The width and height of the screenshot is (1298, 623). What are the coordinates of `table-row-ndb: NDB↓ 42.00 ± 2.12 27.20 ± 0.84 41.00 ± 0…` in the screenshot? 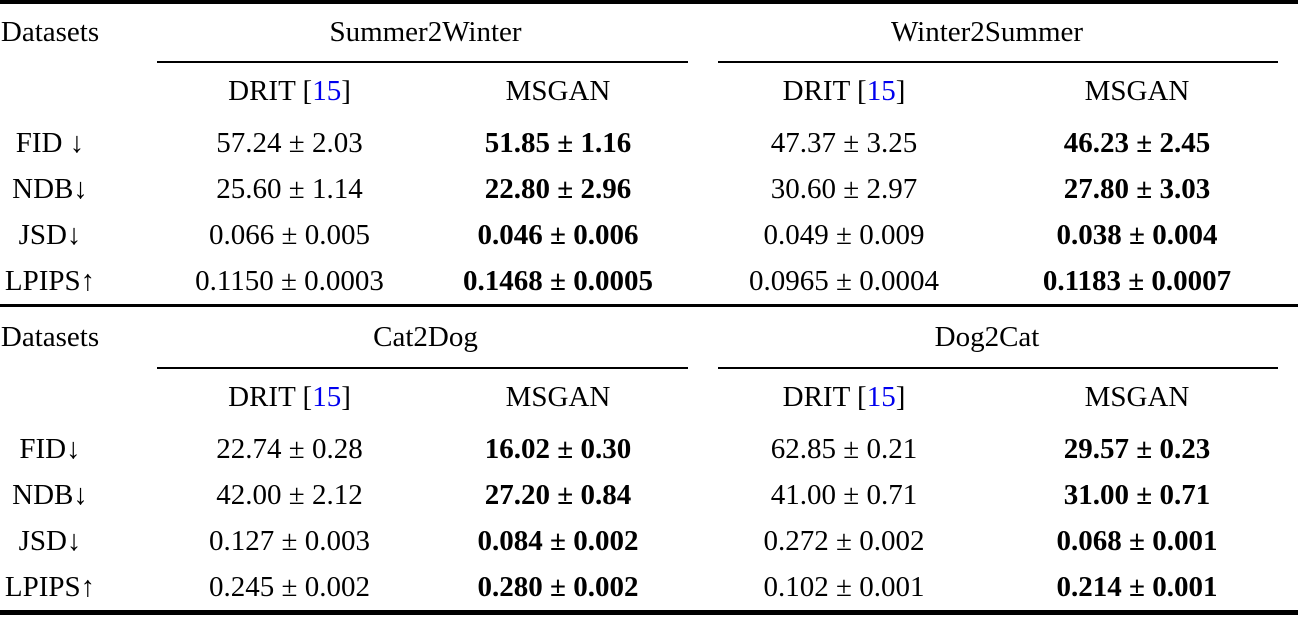 It's located at (649, 495).